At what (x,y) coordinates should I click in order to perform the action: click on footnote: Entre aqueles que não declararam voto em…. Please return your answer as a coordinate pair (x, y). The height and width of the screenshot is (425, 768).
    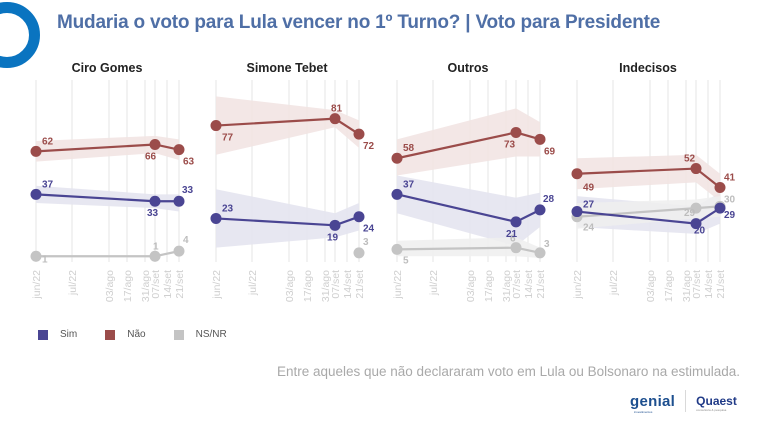
    Looking at the image, I should click on (508, 371).